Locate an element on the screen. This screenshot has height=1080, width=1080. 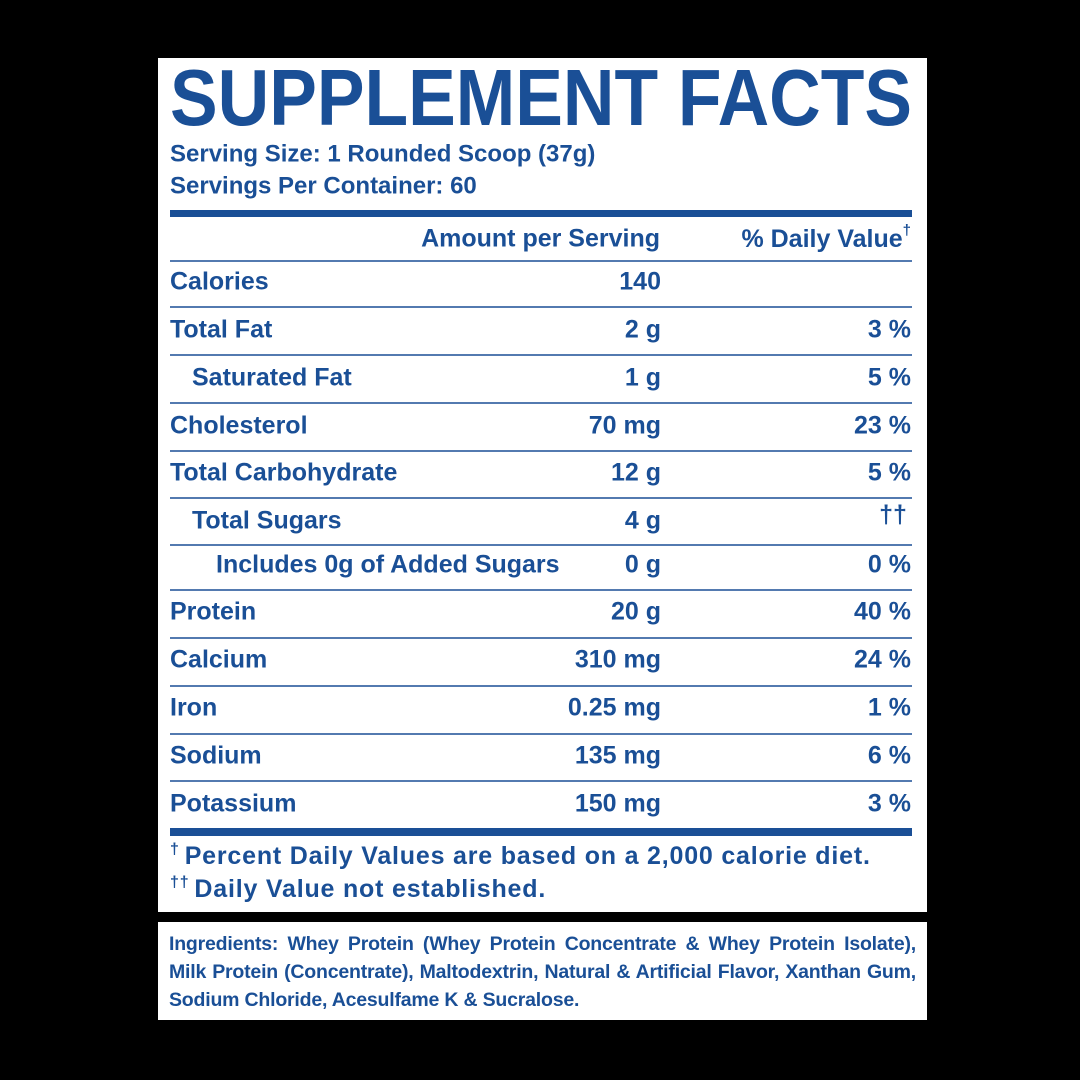
amount: 2 g is located at coordinates (643, 330).